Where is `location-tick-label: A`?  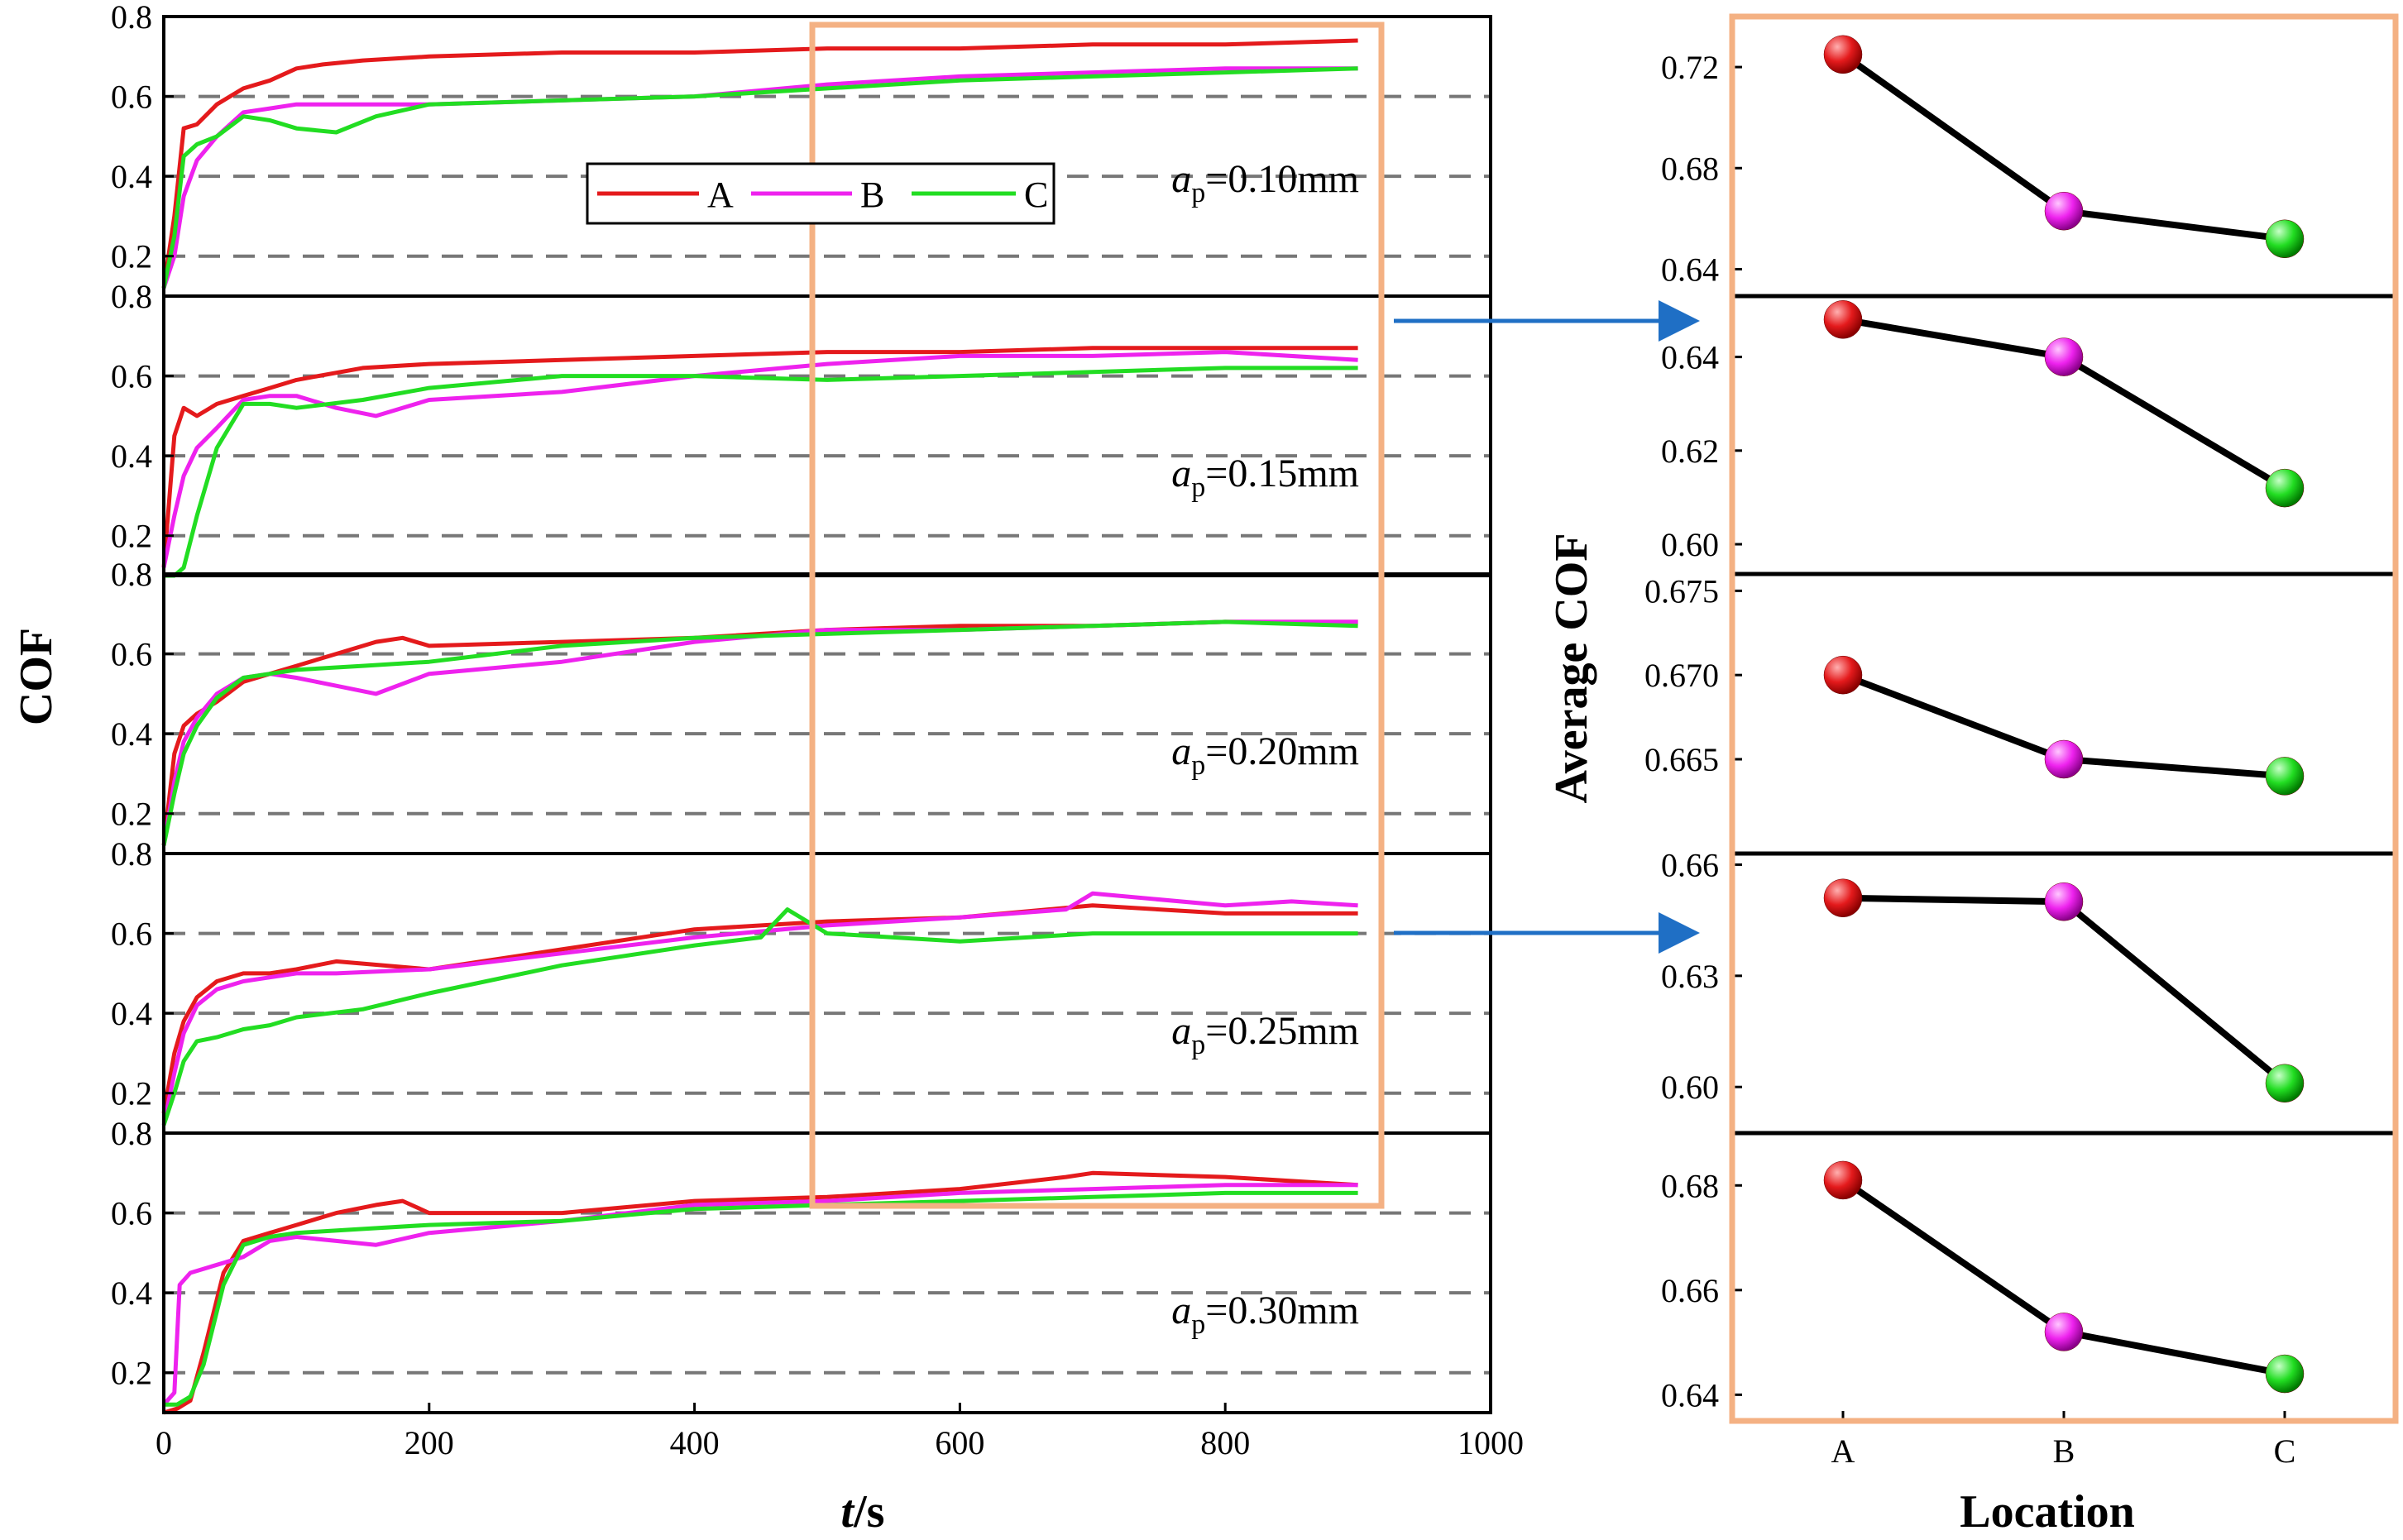
location-tick-label: A is located at coordinates (1843, 1451).